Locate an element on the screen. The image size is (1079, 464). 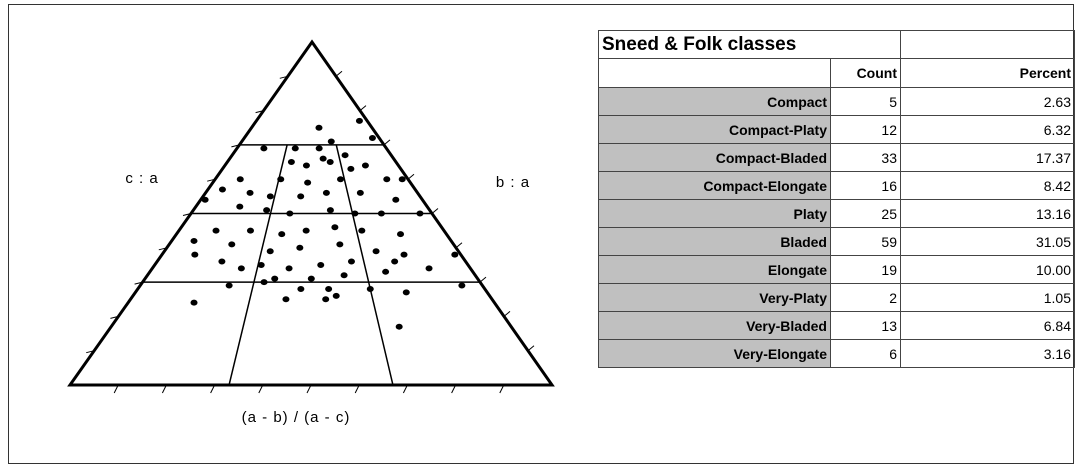
y-axis-label: c : a is located at coordinates (141, 178).